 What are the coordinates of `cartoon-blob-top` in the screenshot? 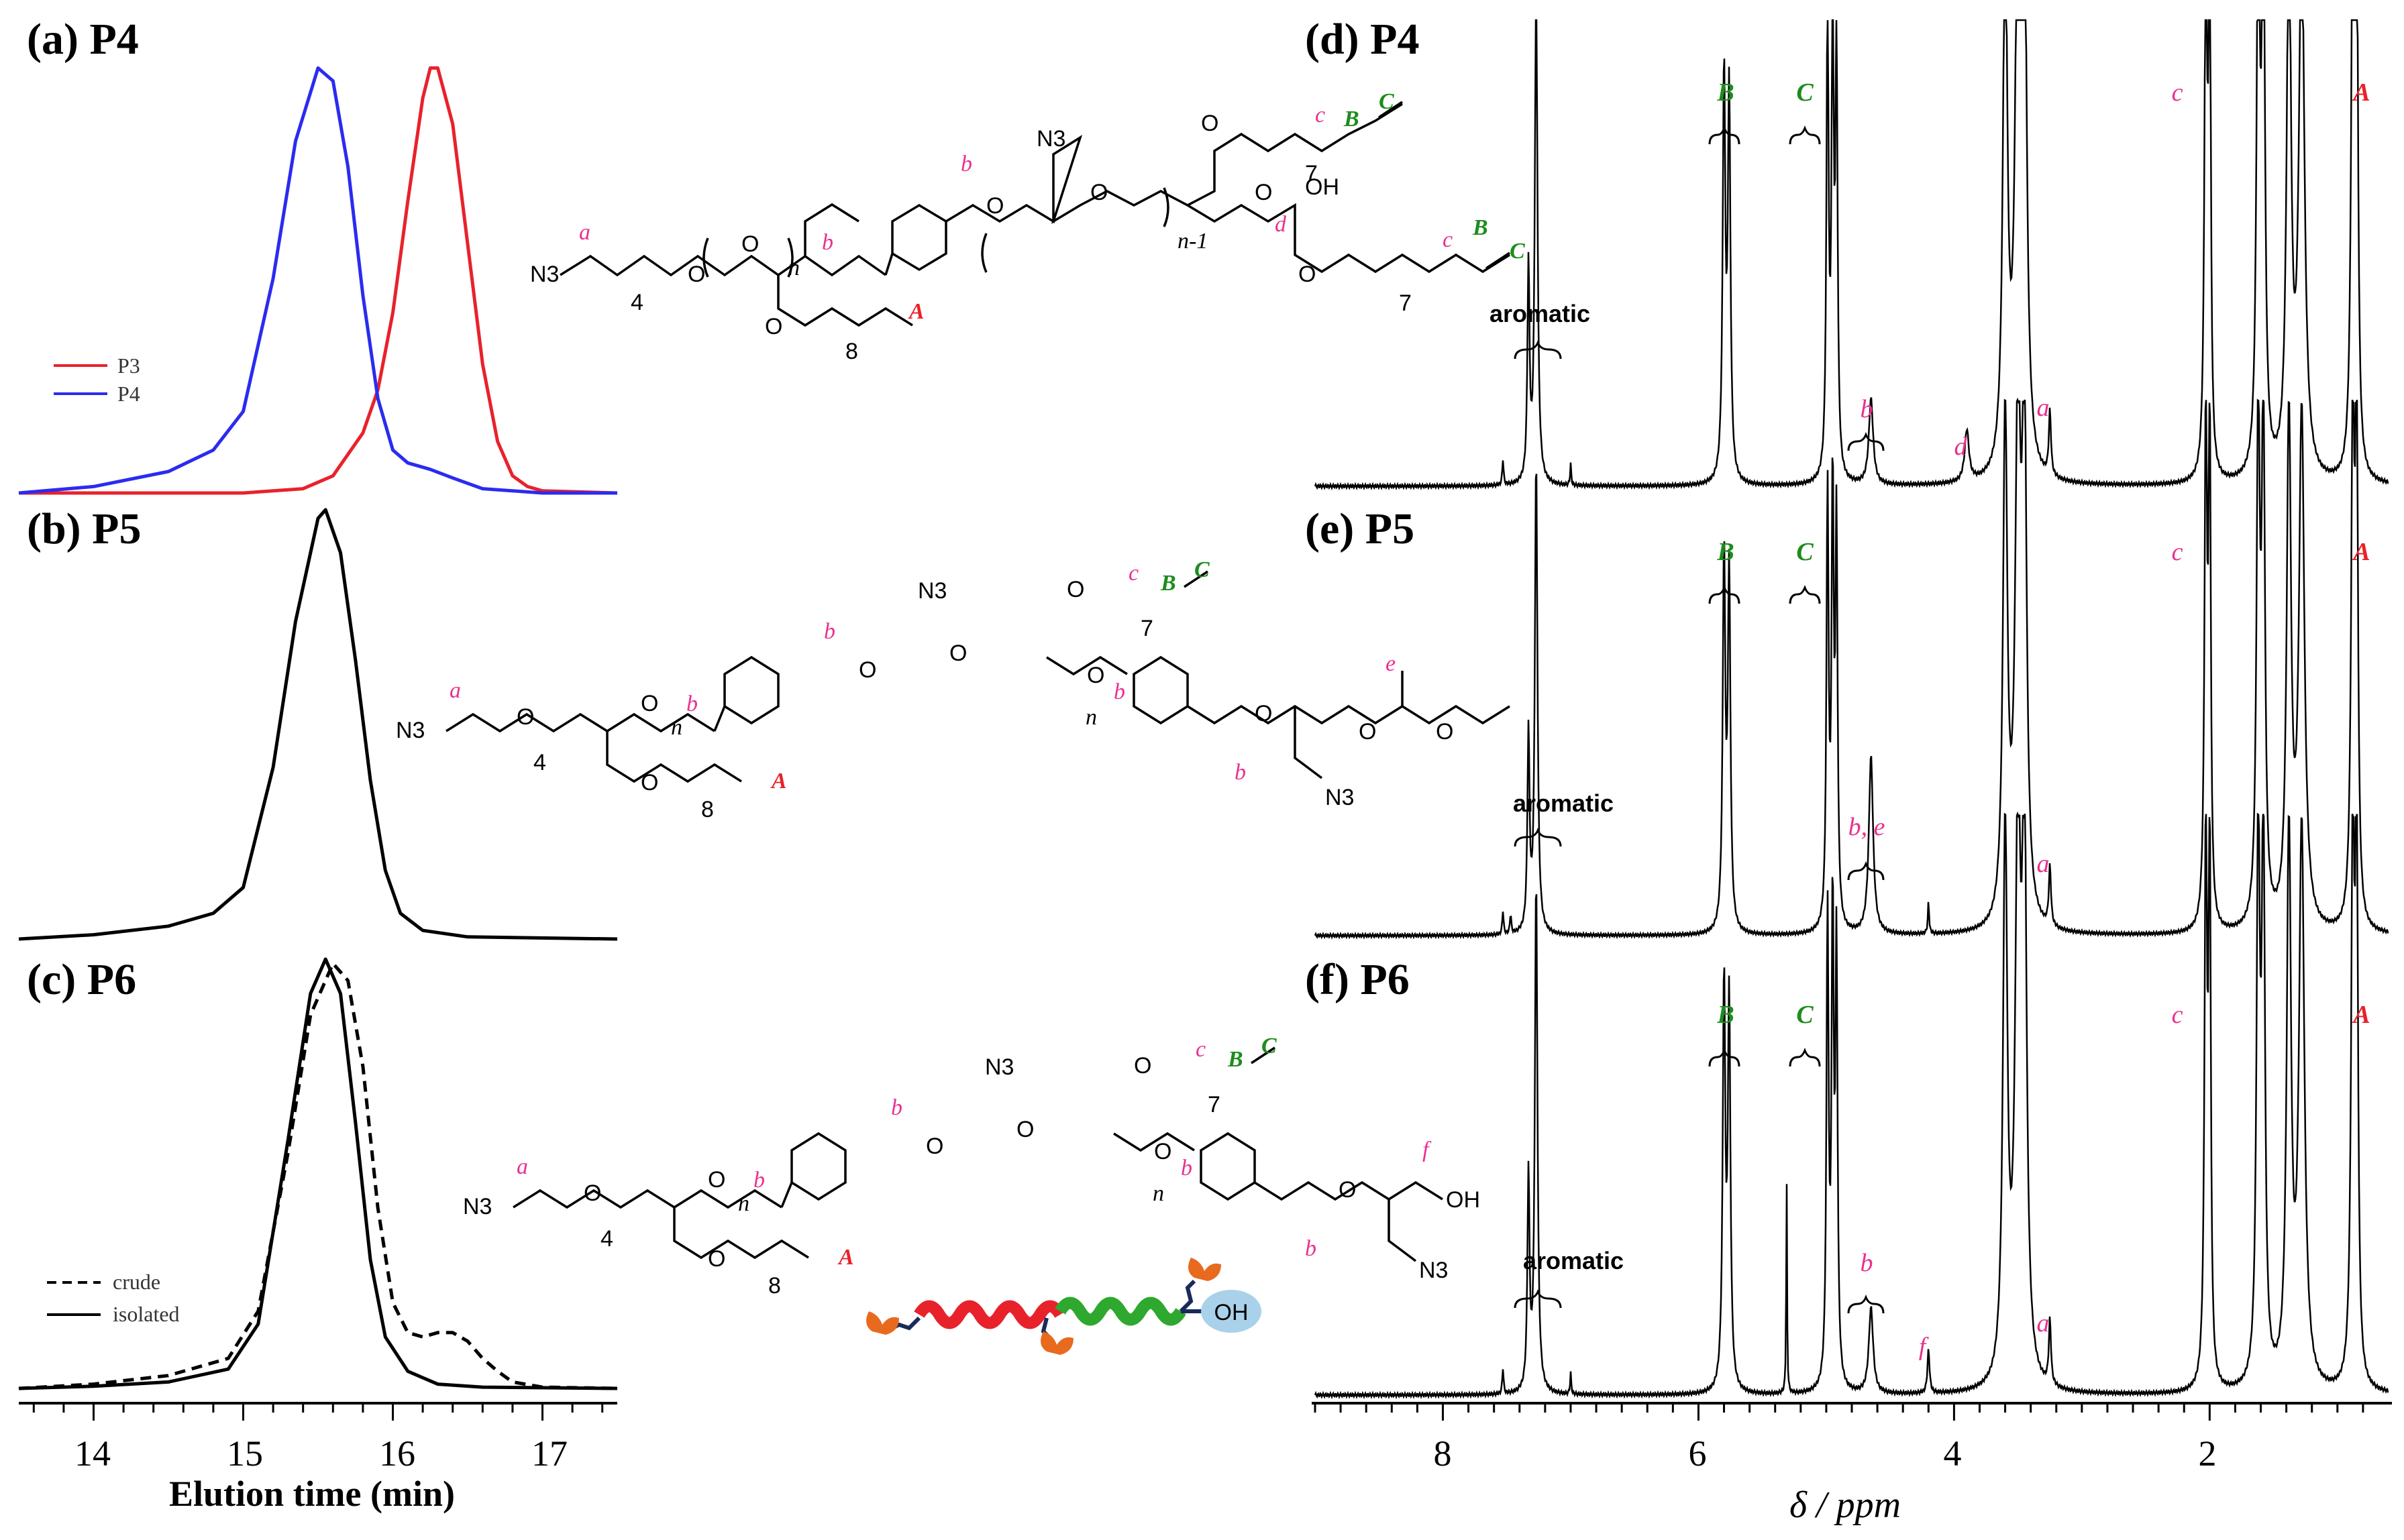 It's located at (1204, 1269).